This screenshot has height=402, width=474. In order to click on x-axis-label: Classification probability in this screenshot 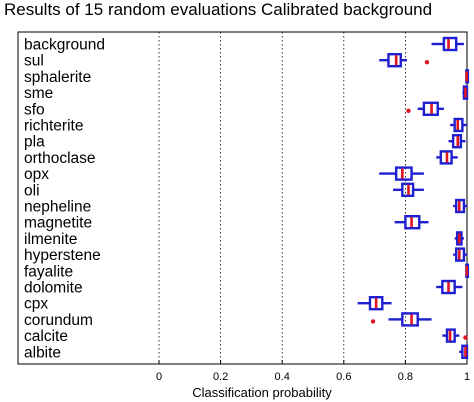, I will do `click(262, 392)`.